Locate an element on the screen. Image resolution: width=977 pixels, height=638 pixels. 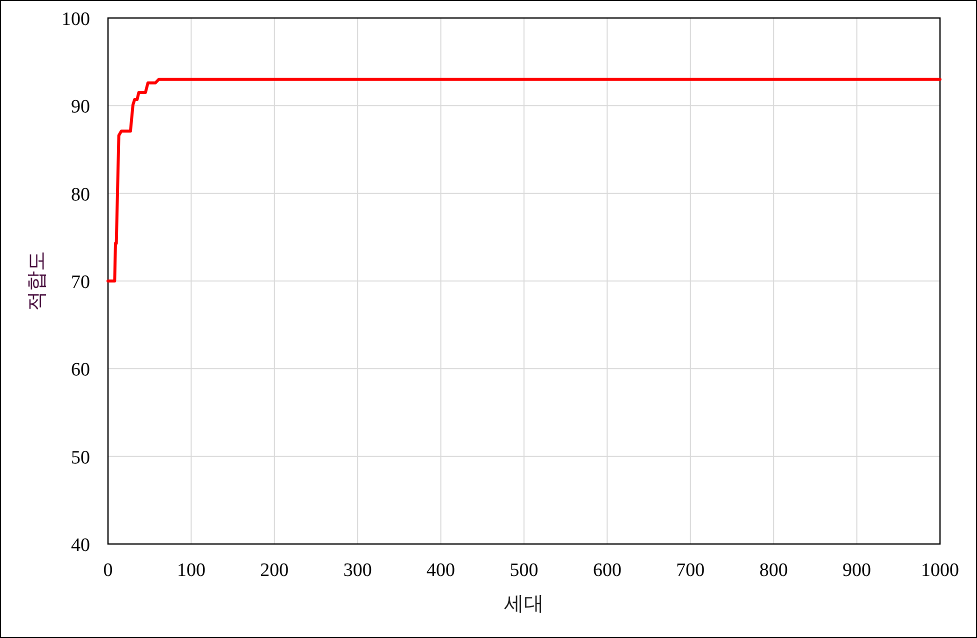
y-tick-label: 90 is located at coordinates (80, 107).